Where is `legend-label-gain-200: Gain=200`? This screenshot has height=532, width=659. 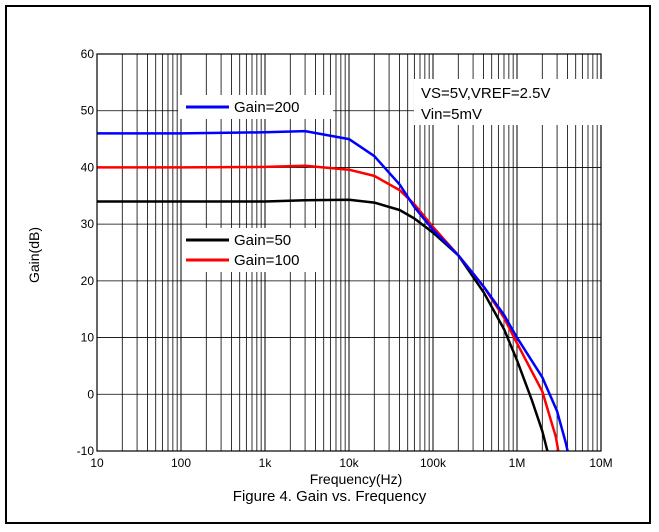 legend-label-gain-200: Gain=200 is located at coordinates (266, 107).